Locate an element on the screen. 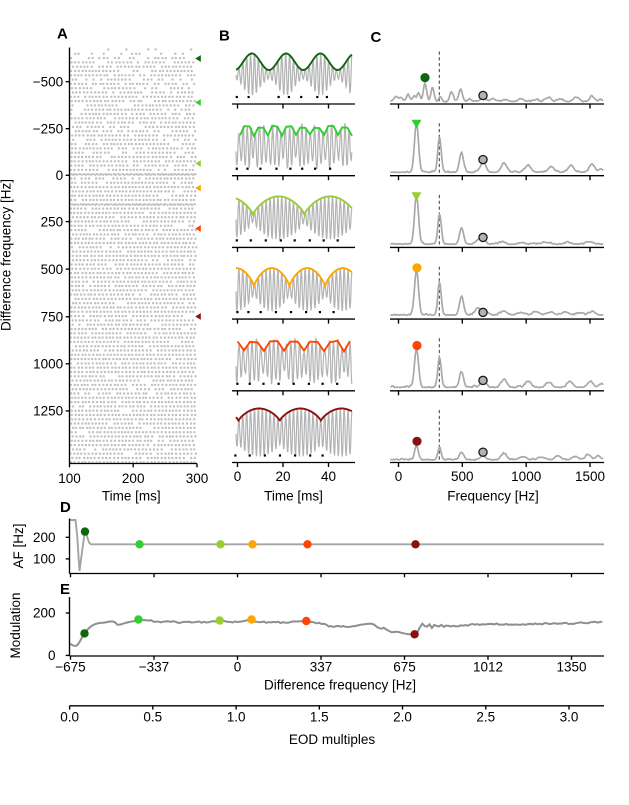  svg-text: 1.0 is located at coordinates (236, 717).